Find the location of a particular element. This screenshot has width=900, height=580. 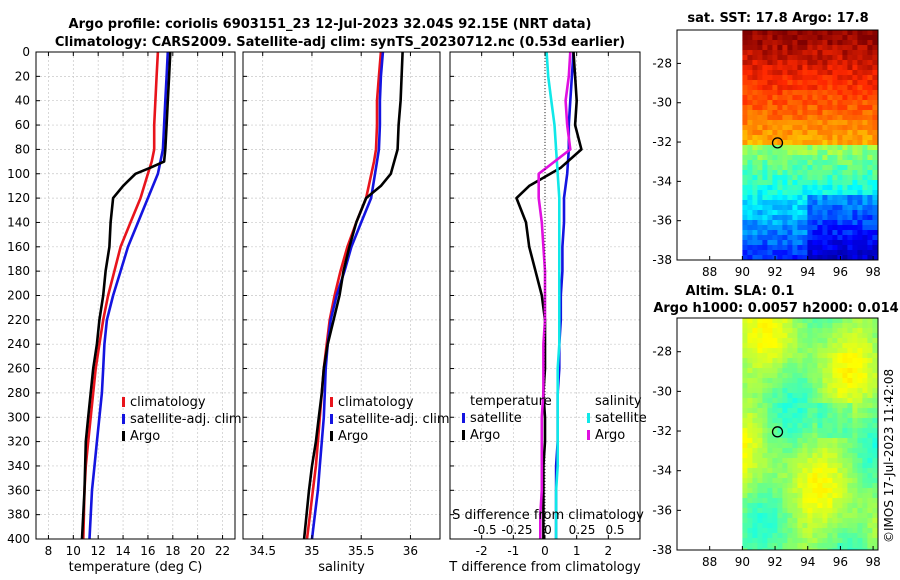

timestamp: ©IMOS 17-Jul-2023 11:42:08 is located at coordinates (889, 456).